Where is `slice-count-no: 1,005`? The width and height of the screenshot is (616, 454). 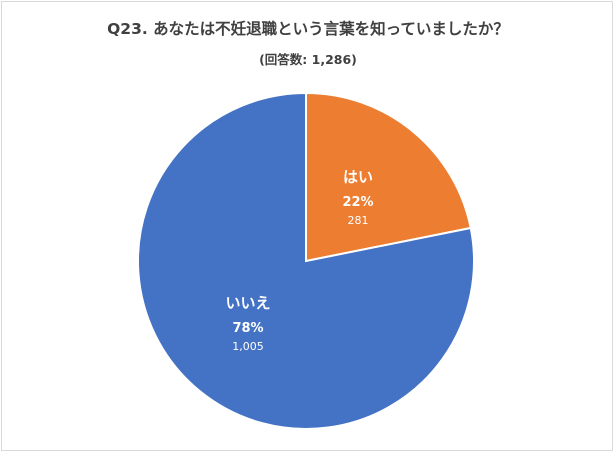 slice-count-no: 1,005 is located at coordinates (248, 346).